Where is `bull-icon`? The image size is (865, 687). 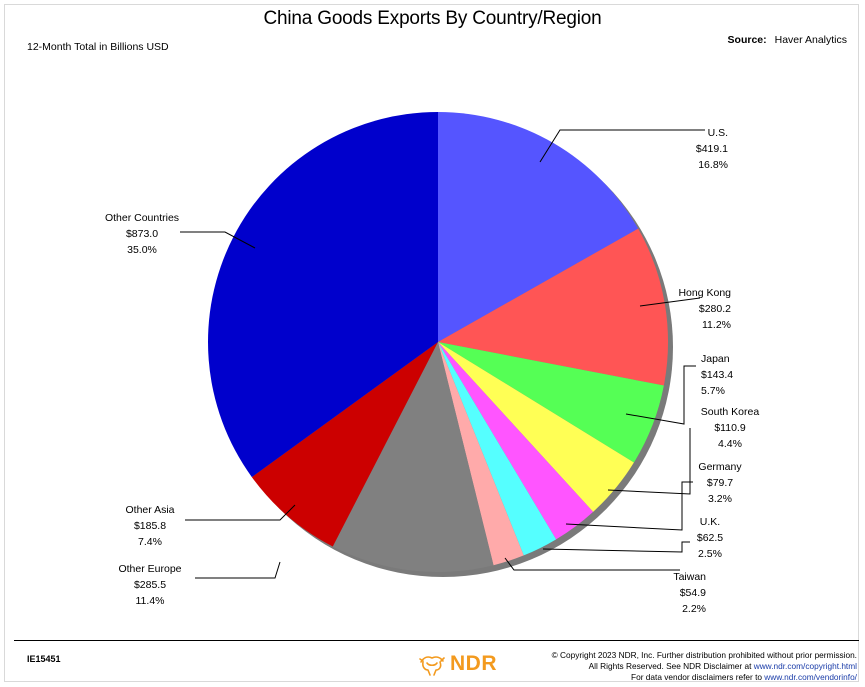
bull-icon is located at coordinates (432, 666).